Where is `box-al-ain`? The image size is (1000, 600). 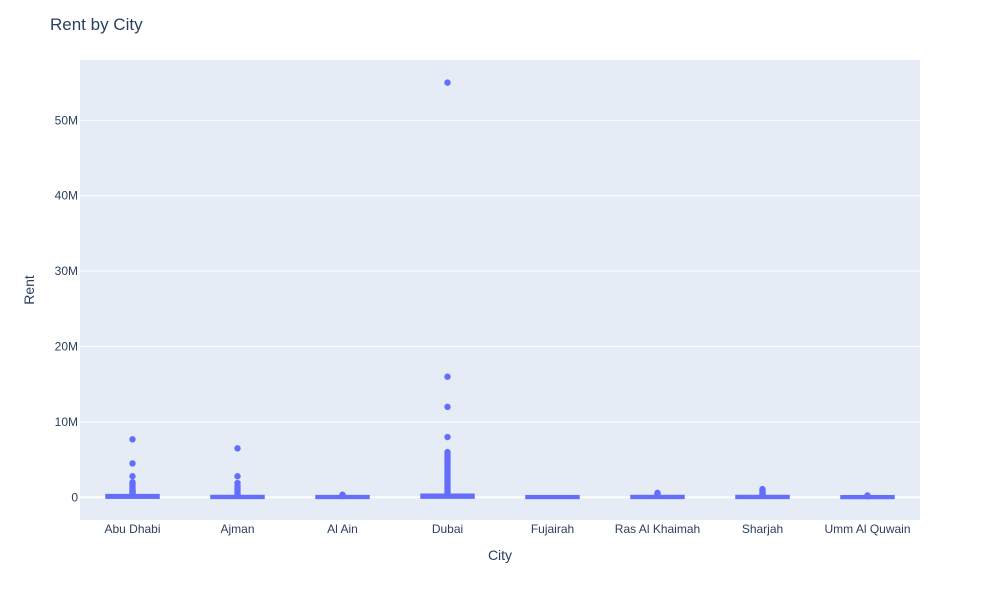
box-al-ain is located at coordinates (342, 495).